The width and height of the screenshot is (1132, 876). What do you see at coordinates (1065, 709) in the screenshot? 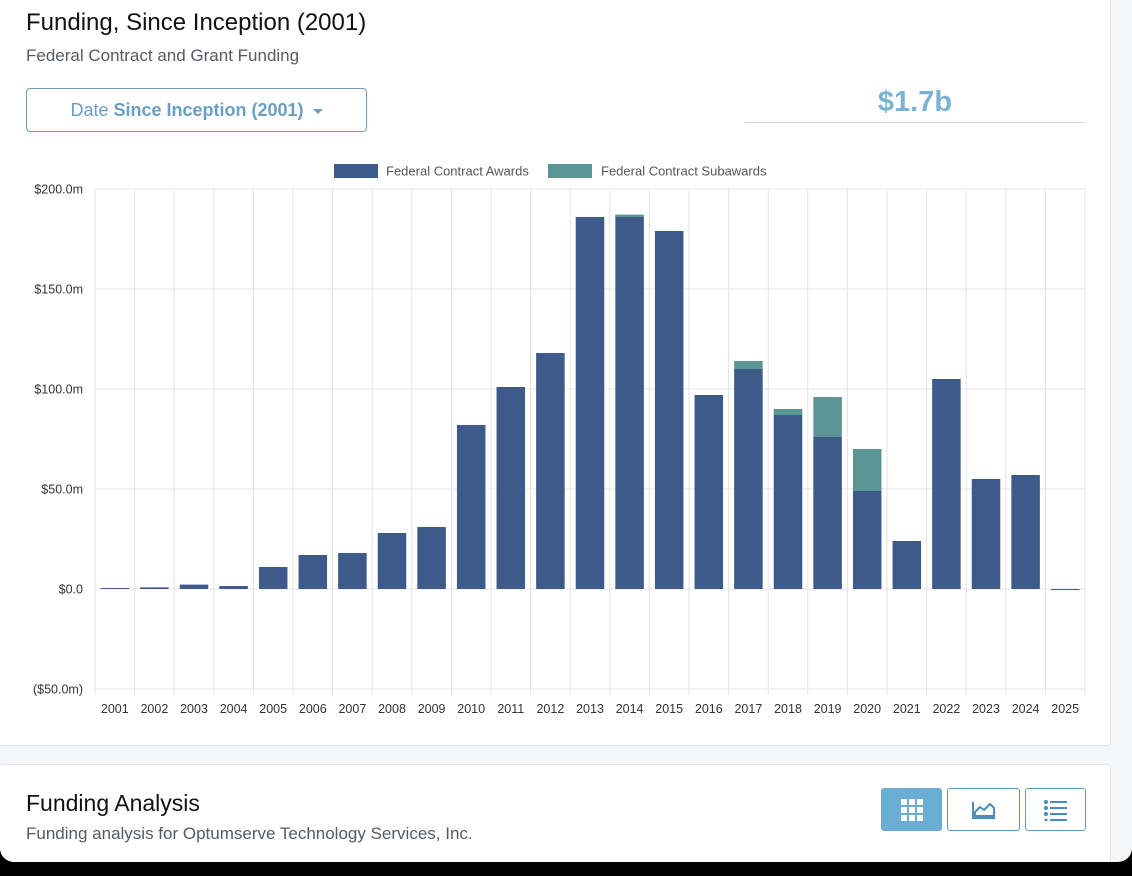
I see `x-tick-label: 2025` at bounding box center [1065, 709].